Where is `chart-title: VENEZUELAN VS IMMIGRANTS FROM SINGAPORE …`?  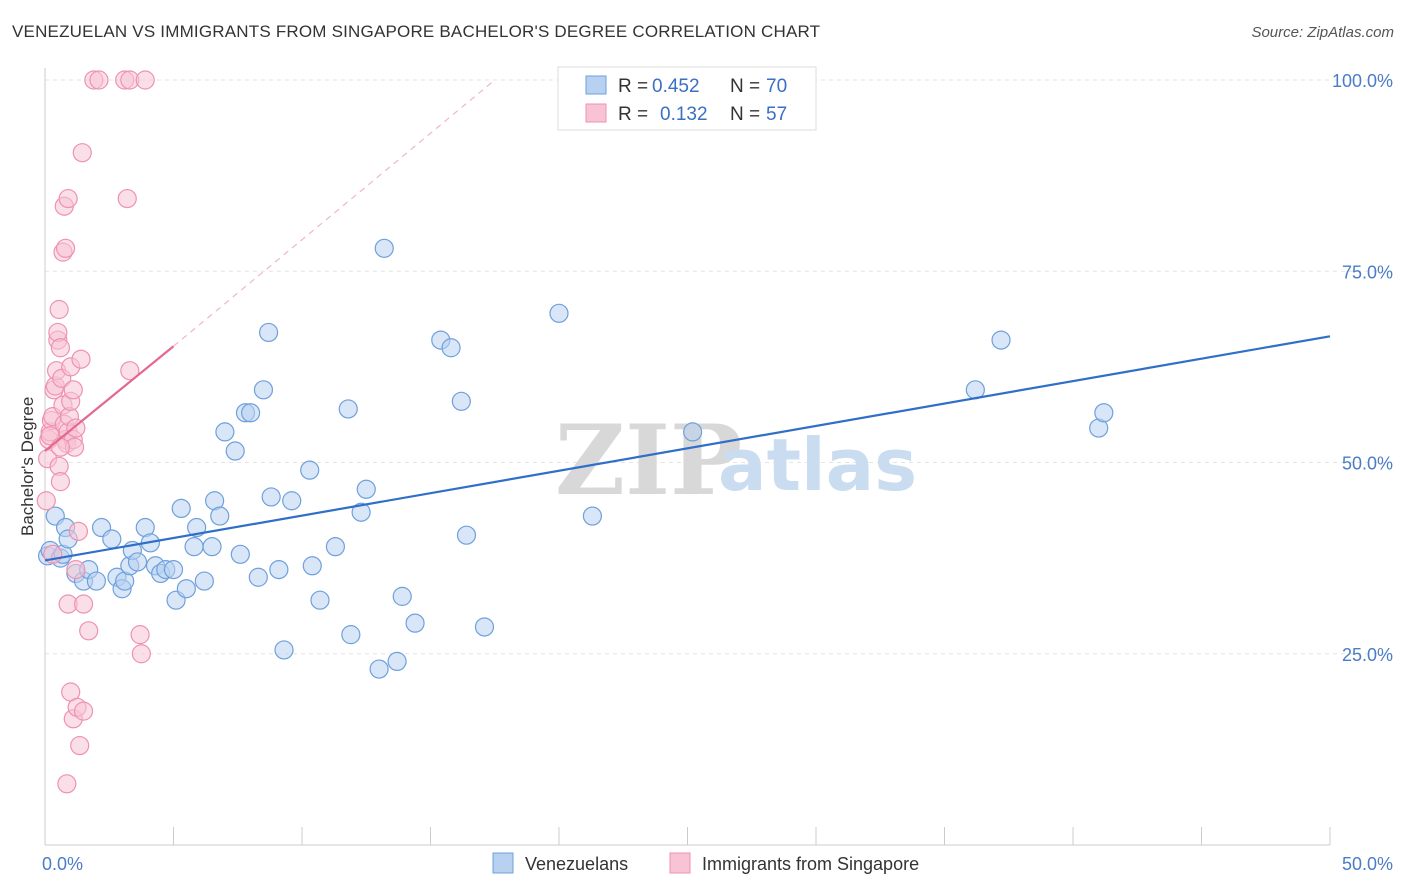 chart-title: VENEZUELAN VS IMMIGRANTS FROM SINGAPORE … is located at coordinates (416, 31).